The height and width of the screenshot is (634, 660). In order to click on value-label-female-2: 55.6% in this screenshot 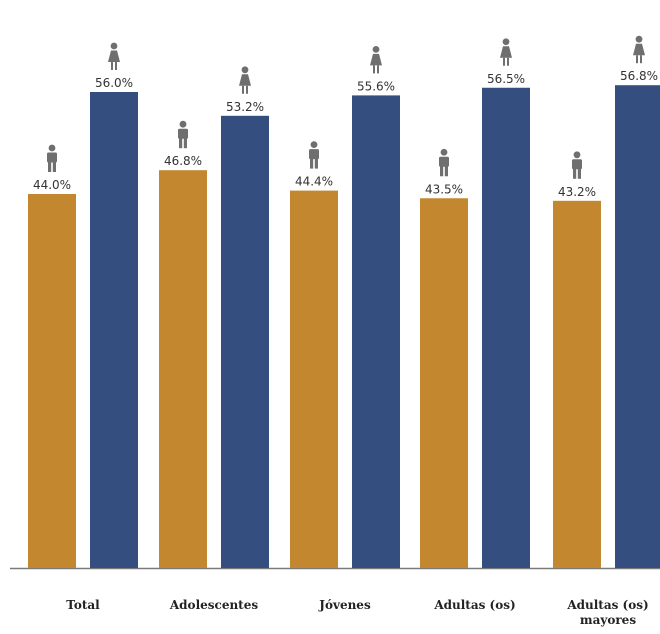, I will do `click(376, 86)`.